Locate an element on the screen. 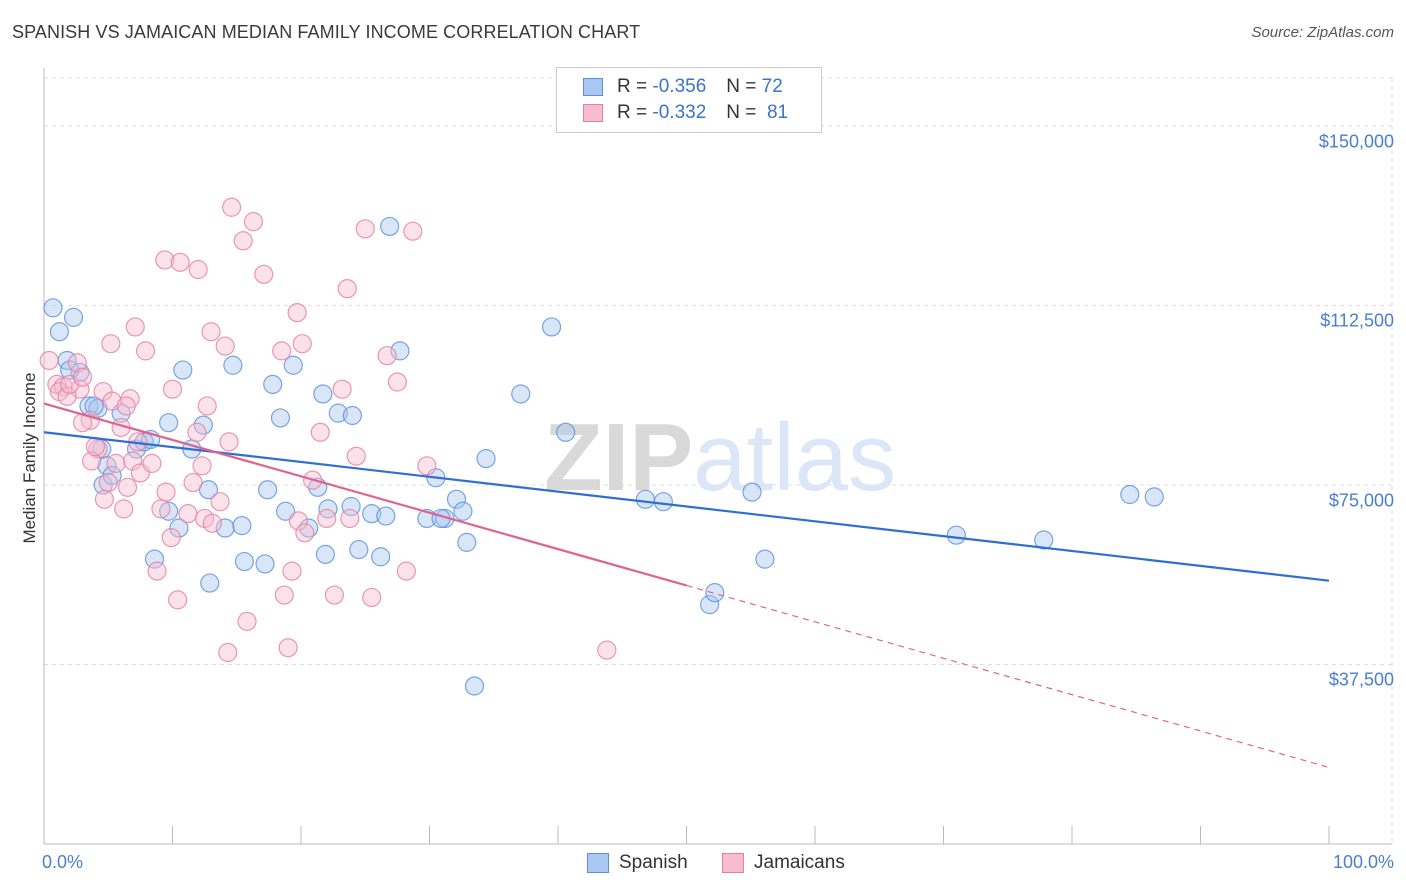 The image size is (1406, 892). bottom-legend-label-jamaicans: Jamaicans is located at coordinates (799, 862).